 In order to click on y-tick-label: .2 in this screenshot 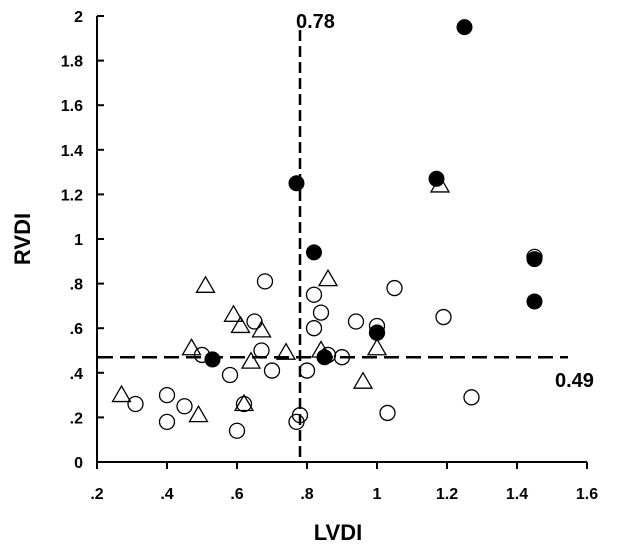, I will do `click(76, 418)`.